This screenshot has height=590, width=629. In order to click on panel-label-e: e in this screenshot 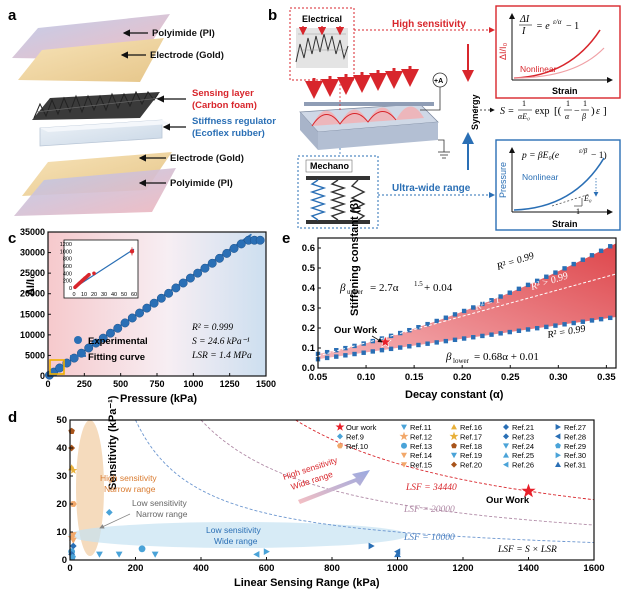, I will do `click(286, 238)`.